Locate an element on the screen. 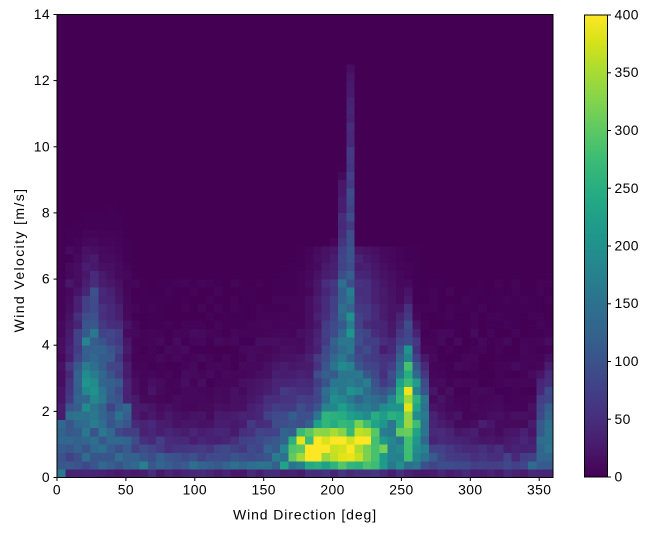  svg-text: 8 is located at coordinates (46, 212).